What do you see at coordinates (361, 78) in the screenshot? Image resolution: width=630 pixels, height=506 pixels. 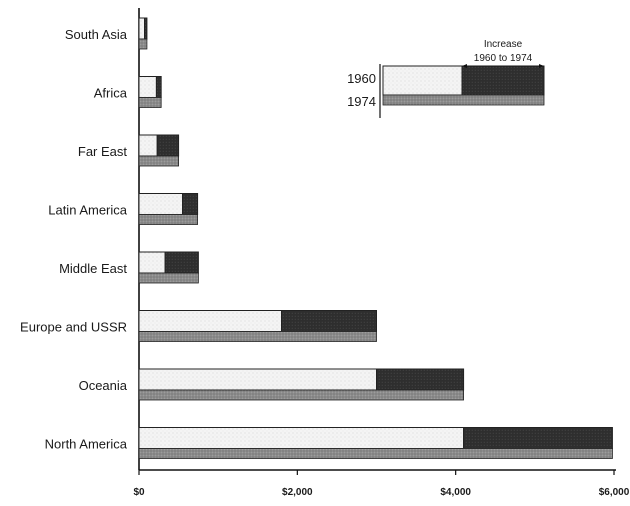 I see `legend-1960-label: 1960` at bounding box center [361, 78].